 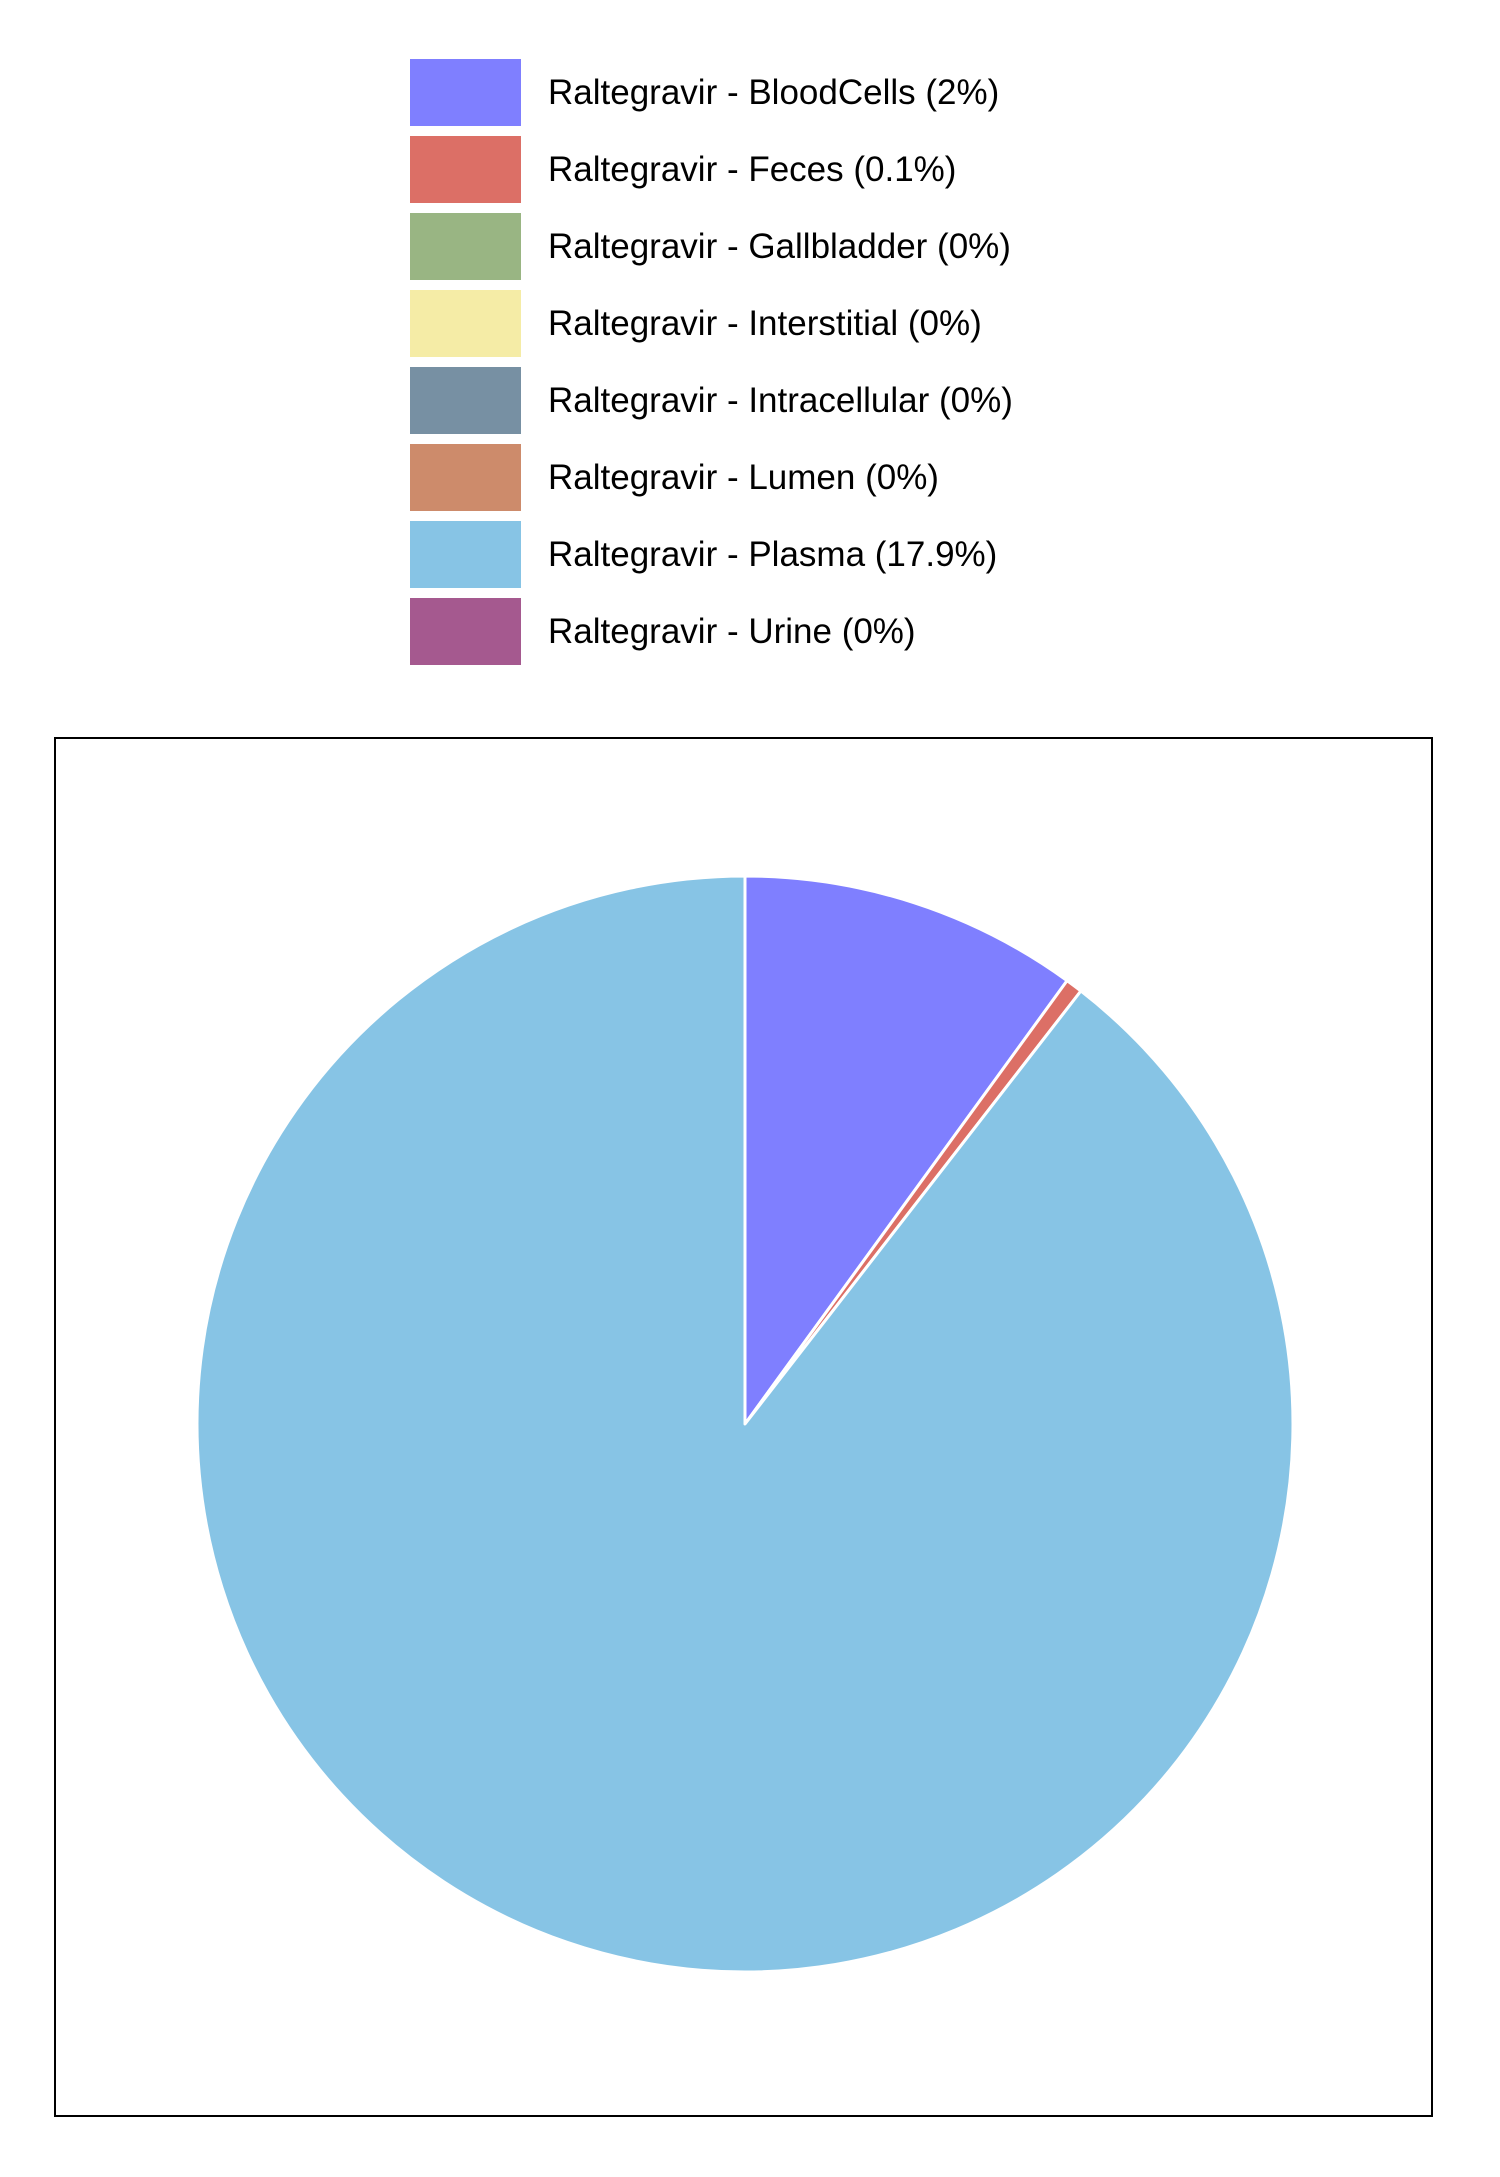 What do you see at coordinates (773, 554) in the screenshot?
I see `legend-label: Raltegravir - Plasma (17.9%)` at bounding box center [773, 554].